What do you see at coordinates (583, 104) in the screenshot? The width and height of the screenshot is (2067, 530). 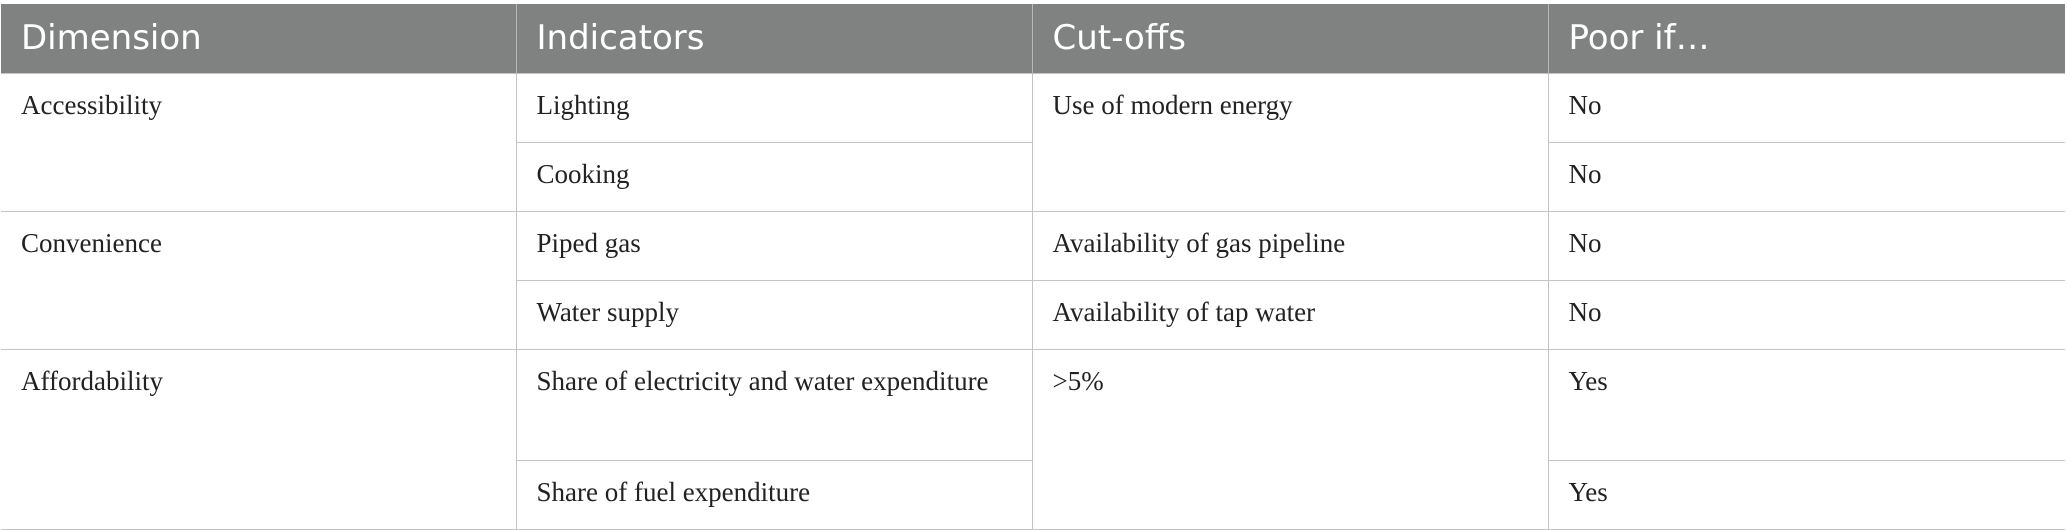 I see `indicator-lighting: Lighting` at bounding box center [583, 104].